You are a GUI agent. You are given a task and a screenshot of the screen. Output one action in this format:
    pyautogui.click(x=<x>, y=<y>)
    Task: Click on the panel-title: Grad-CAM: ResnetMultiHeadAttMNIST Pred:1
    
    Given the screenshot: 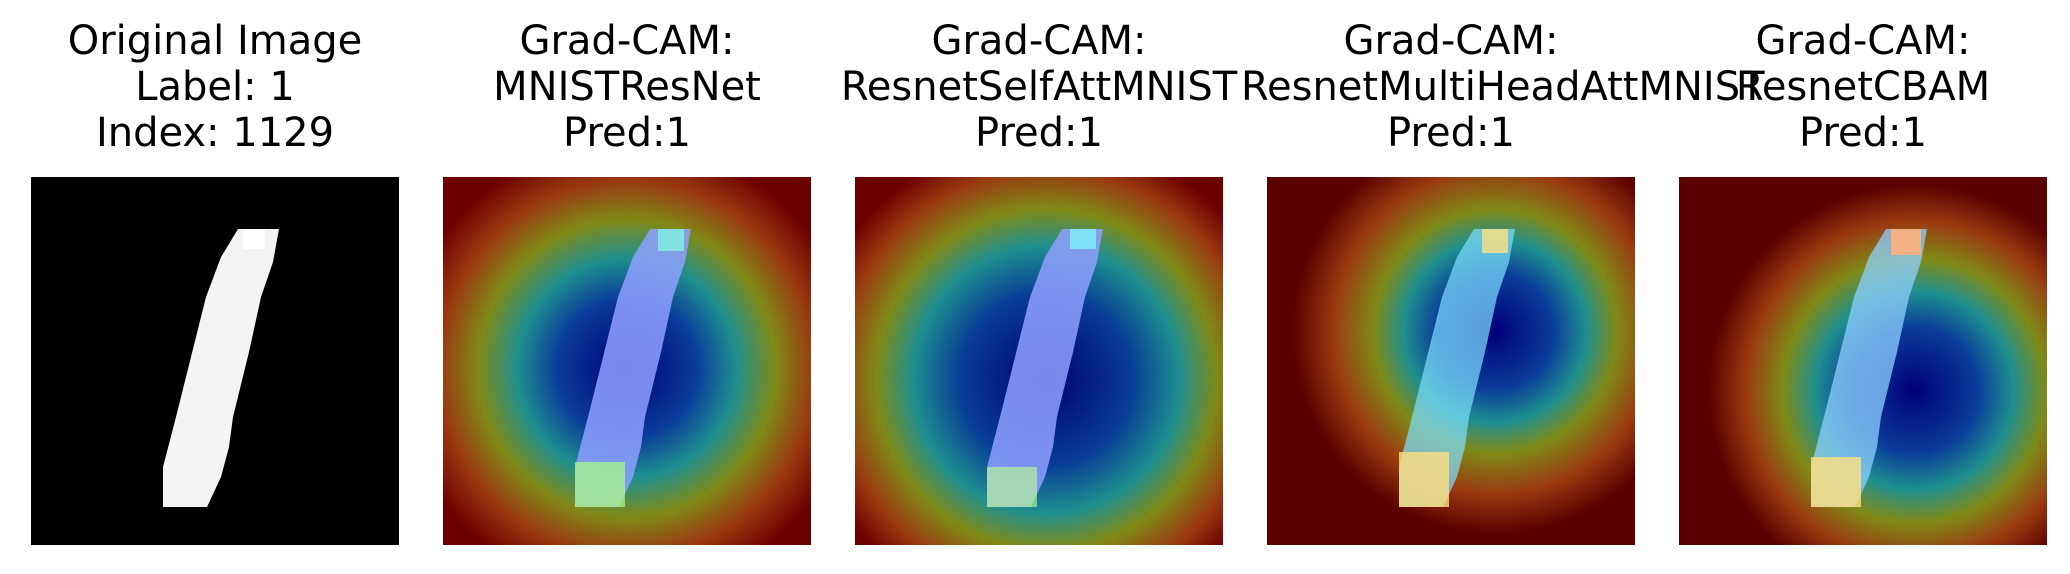 What is the action you would take?
    pyautogui.click(x=1503, y=87)
    